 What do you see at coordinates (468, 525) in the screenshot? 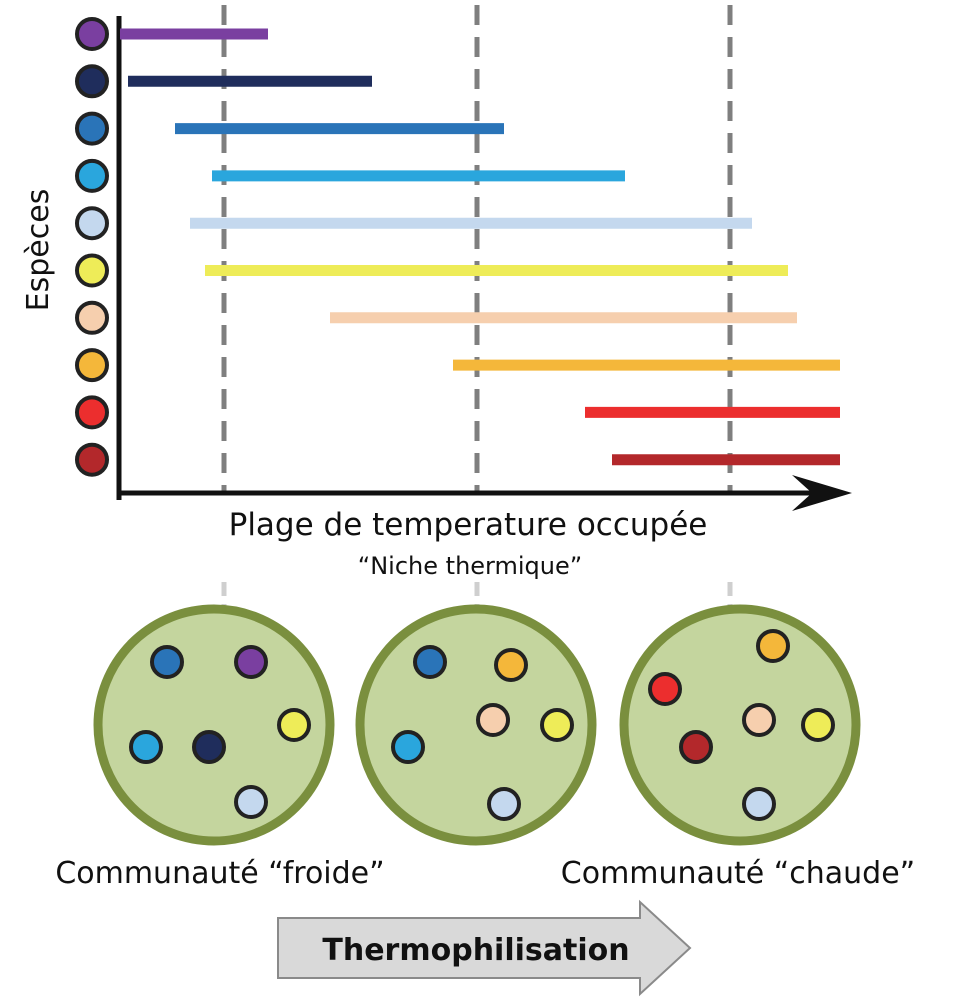
I see `x-axis-label: Plage de temperature occupée` at bounding box center [468, 525].